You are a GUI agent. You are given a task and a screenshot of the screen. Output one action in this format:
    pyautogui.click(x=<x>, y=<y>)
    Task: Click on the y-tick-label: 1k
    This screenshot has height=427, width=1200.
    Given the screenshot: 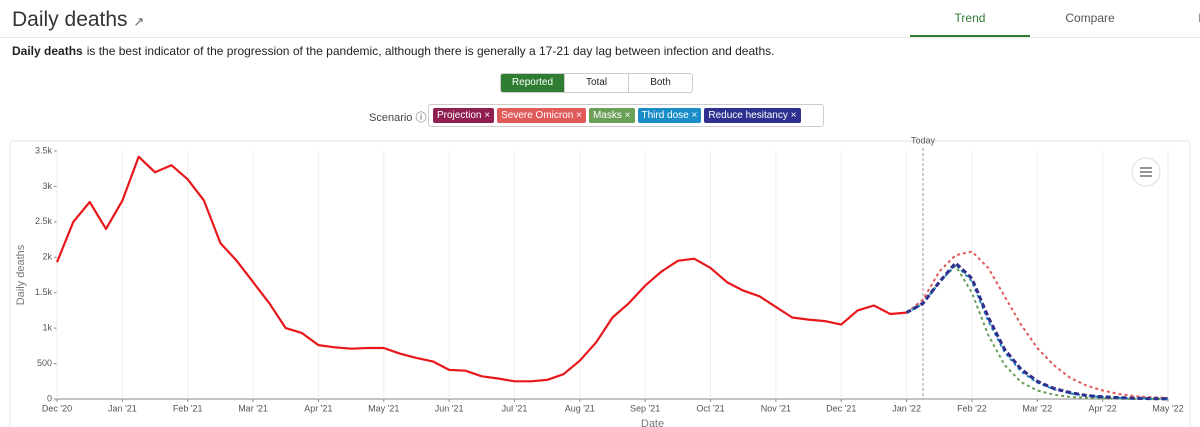 What is the action you would take?
    pyautogui.click(x=47, y=328)
    